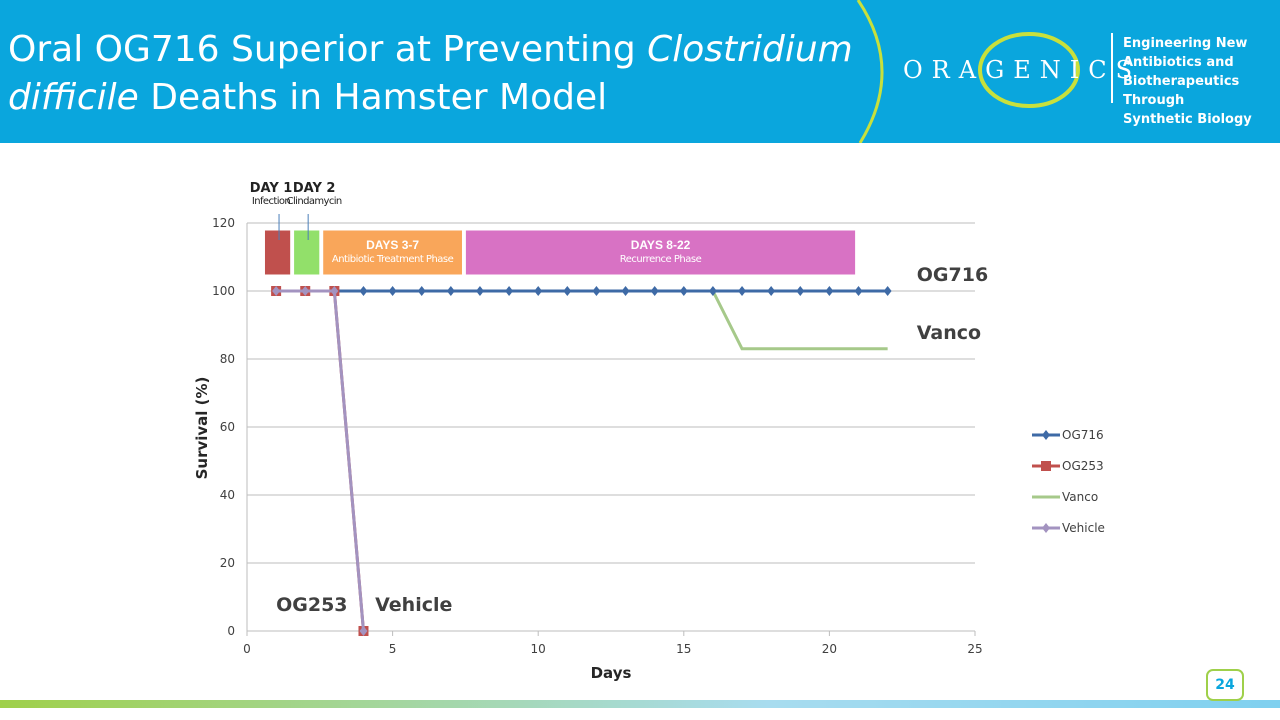 The width and height of the screenshot is (1280, 720). Describe the element at coordinates (227, 495) in the screenshot. I see `y-tick-label: 40` at that location.